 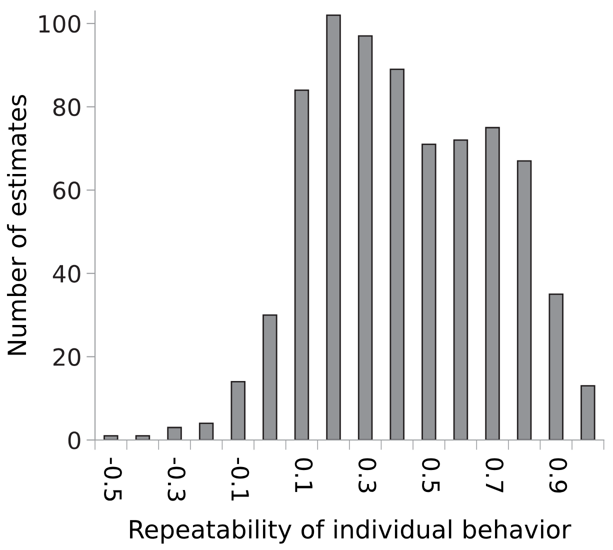 What do you see at coordinates (367, 475) in the screenshot?
I see `x-tick-label: 0.3` at bounding box center [367, 475].